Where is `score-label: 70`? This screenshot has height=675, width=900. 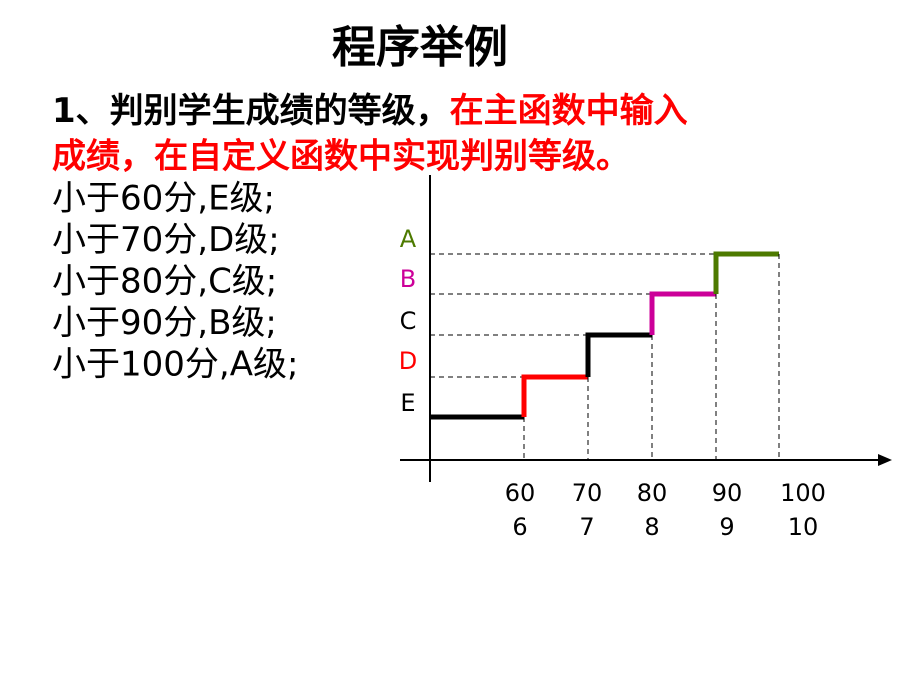
score-label: 70 is located at coordinates (587, 493).